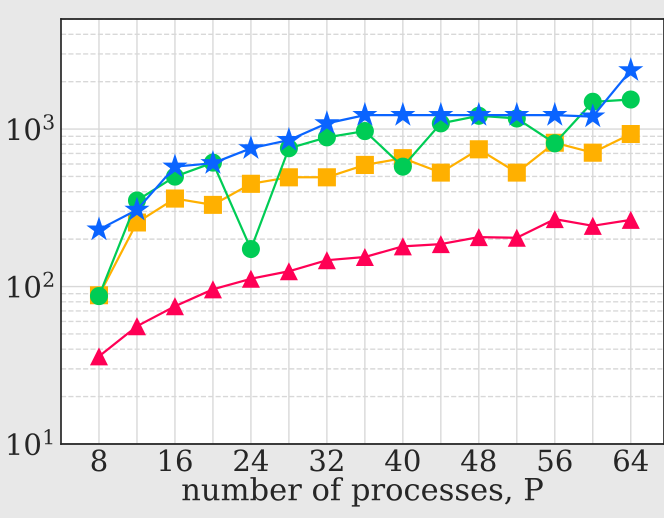 The image size is (664, 518). What do you see at coordinates (402, 460) in the screenshot?
I see `x-tick-label: 40` at bounding box center [402, 460].